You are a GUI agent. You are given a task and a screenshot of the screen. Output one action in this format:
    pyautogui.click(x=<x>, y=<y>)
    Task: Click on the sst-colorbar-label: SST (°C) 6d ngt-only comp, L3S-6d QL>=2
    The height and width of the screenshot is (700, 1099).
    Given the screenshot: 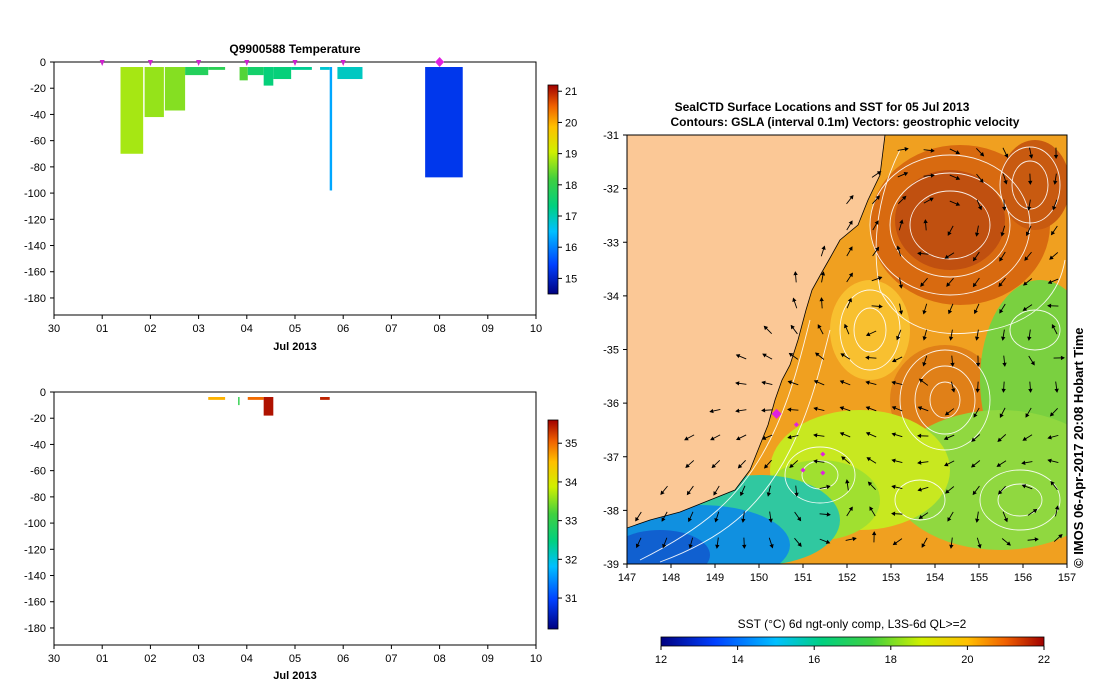 What is the action you would take?
    pyautogui.click(x=852, y=624)
    